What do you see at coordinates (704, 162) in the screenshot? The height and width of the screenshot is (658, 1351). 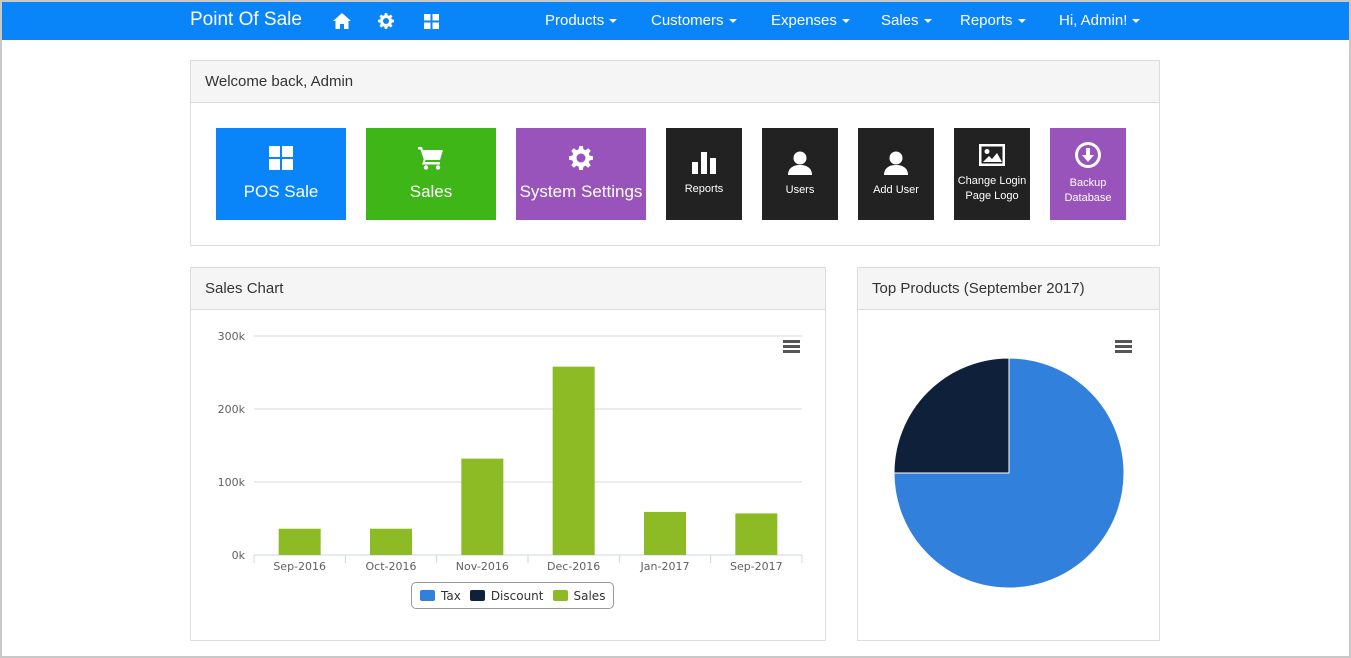 I see `bar-chart-icon` at bounding box center [704, 162].